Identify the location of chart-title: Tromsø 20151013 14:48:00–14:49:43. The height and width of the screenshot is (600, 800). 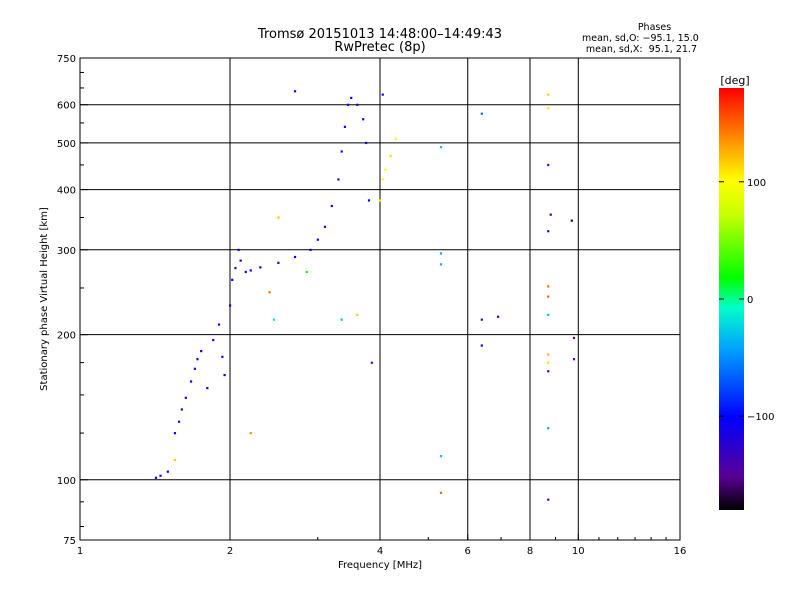
(380, 34).